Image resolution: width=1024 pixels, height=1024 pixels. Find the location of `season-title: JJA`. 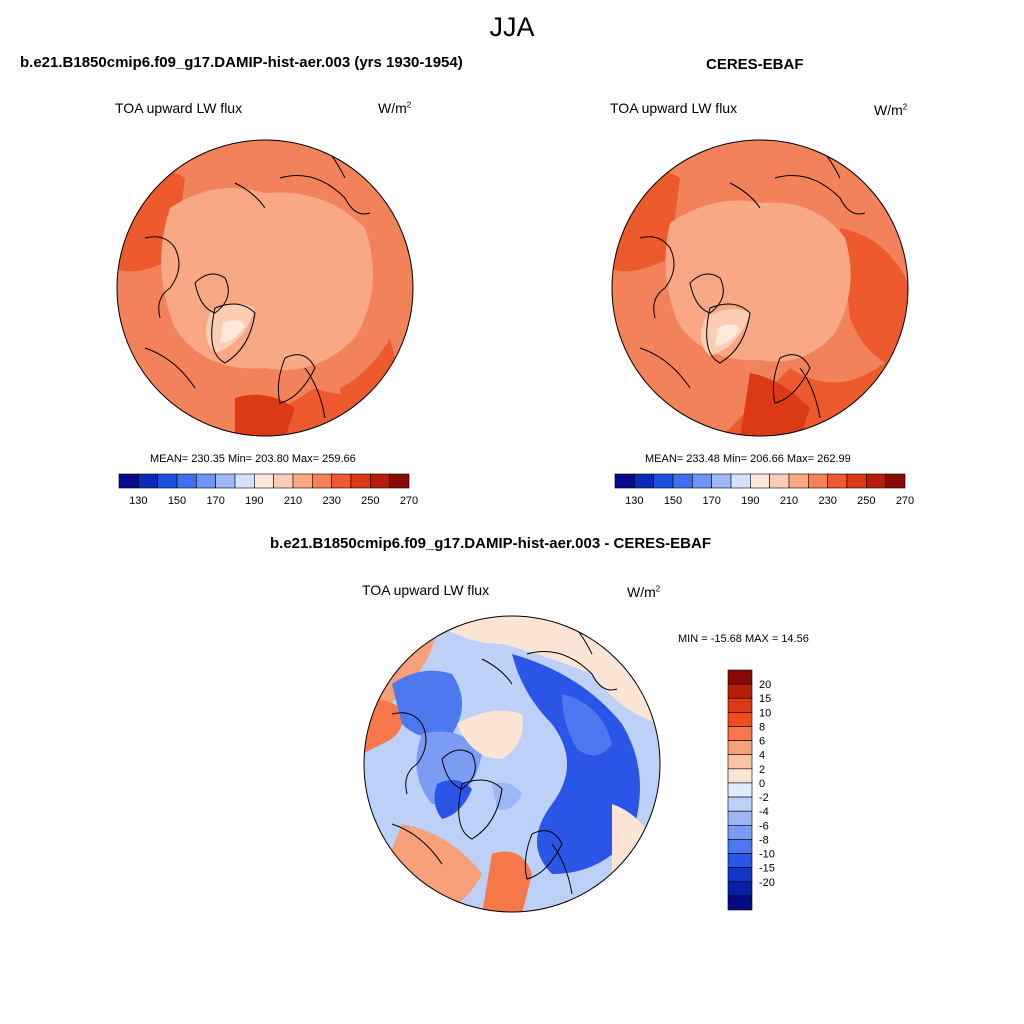

season-title: JJA is located at coordinates (512, 27).